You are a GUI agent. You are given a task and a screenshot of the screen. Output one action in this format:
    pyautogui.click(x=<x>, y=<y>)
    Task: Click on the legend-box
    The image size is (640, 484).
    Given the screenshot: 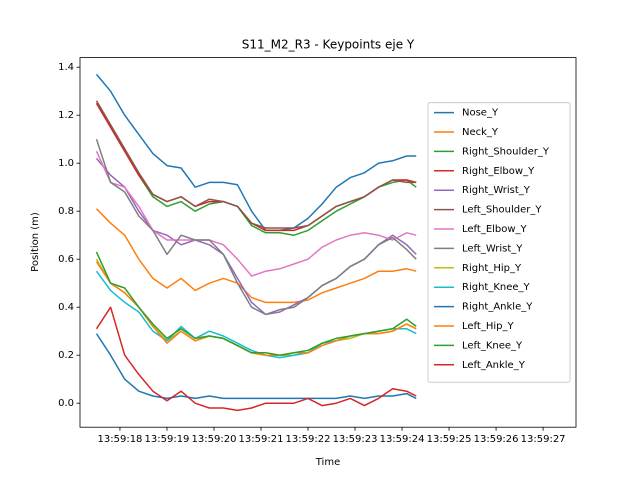 What is the action you would take?
    pyautogui.click(x=499, y=242)
    